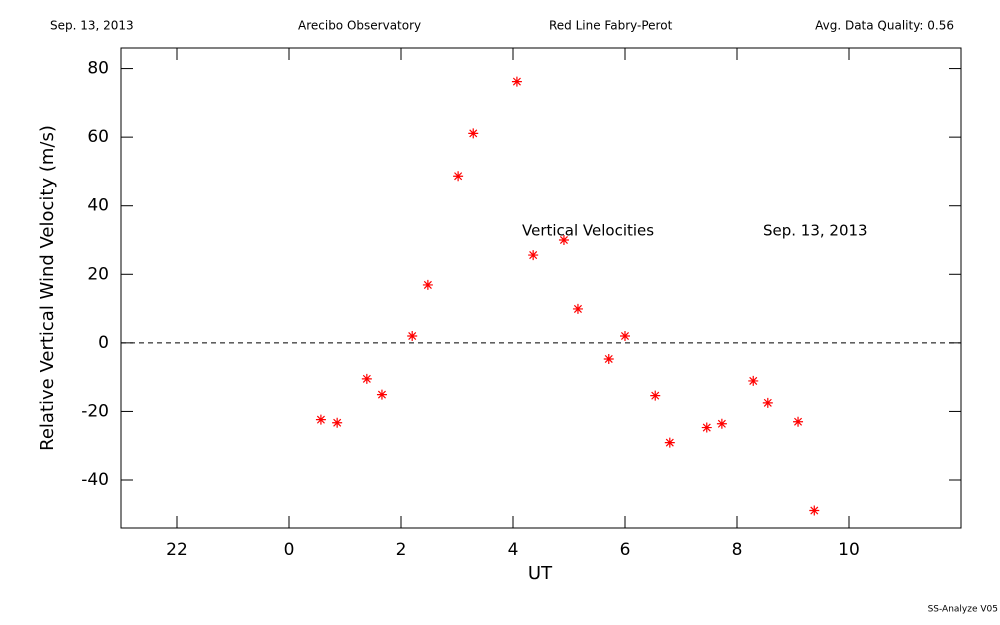  I want to click on header-observatory: Arecibo Observatory, so click(359, 26).